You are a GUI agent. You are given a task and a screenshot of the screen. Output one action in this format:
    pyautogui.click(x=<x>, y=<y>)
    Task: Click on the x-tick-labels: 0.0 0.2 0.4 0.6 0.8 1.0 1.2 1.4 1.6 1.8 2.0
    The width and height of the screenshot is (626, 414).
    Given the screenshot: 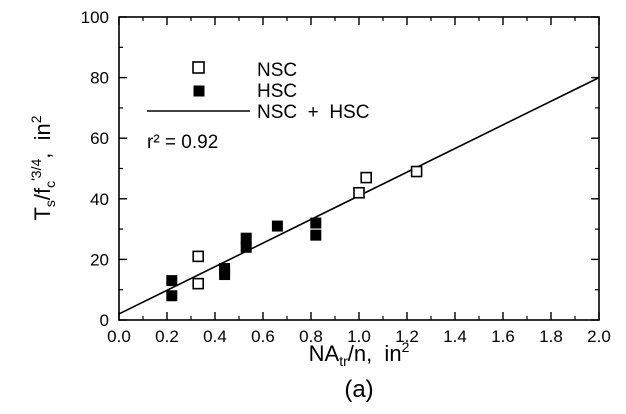 What is the action you would take?
    pyautogui.click(x=359, y=336)
    